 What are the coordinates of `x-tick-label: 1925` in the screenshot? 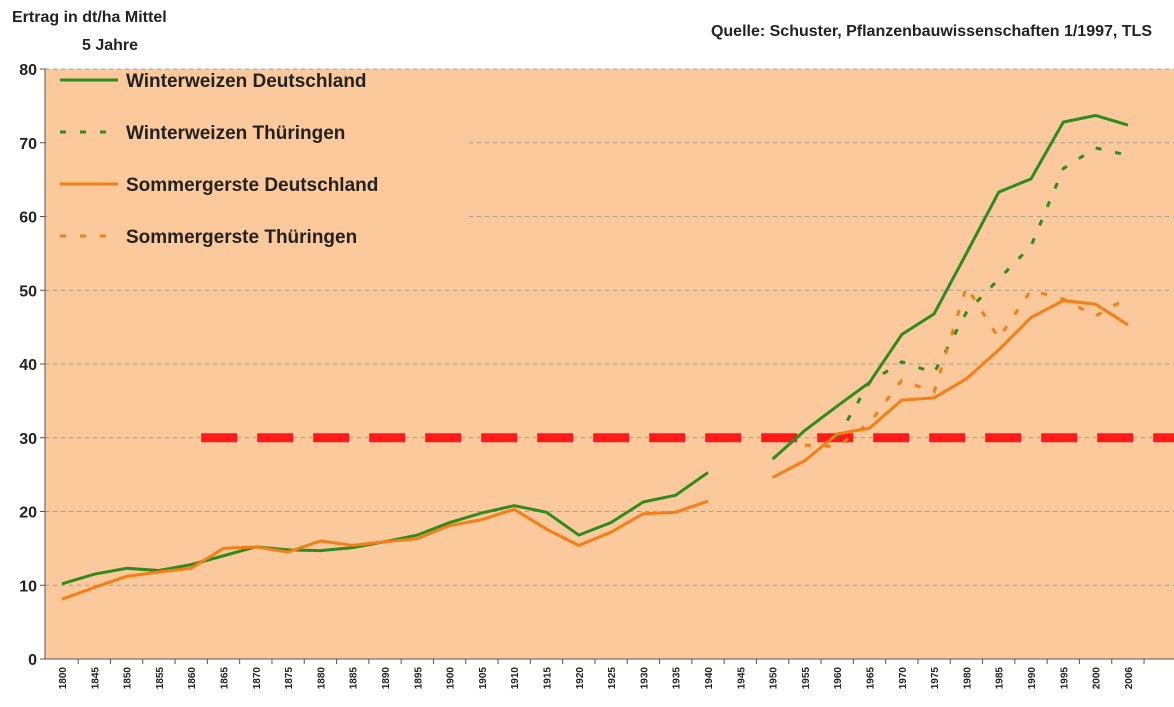 It's located at (612, 678).